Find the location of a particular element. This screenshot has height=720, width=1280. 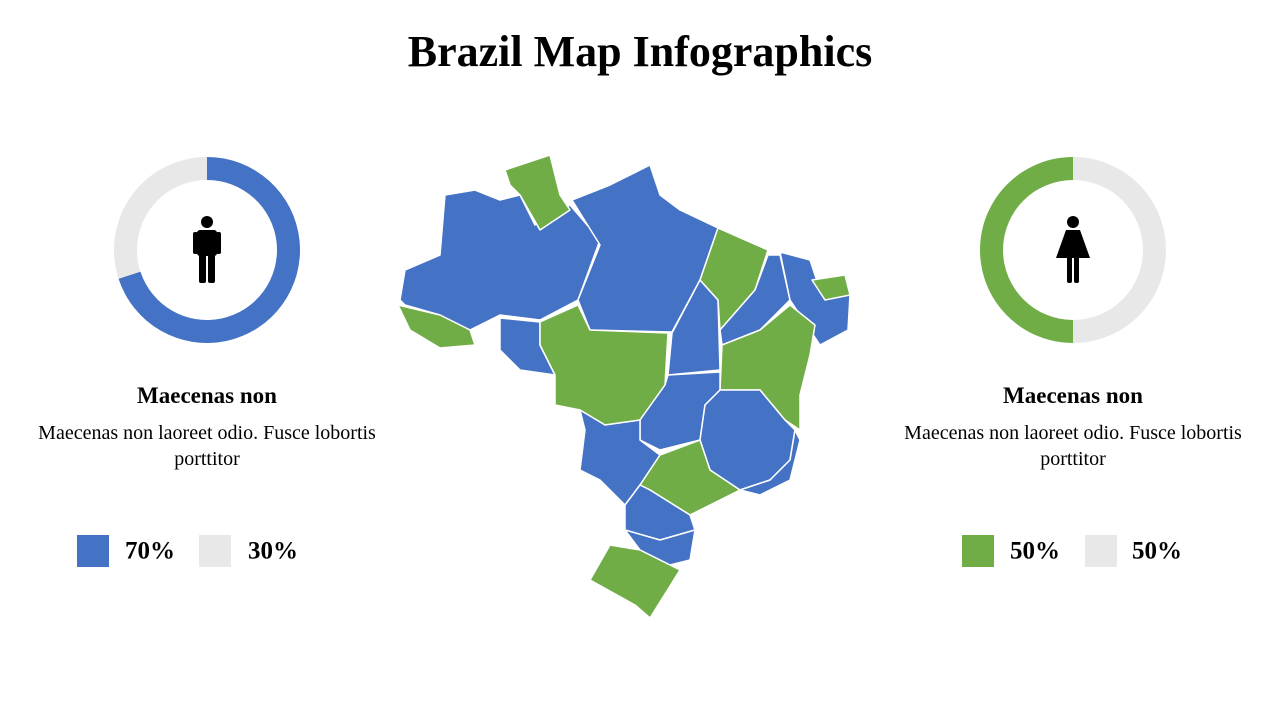

legend-label: 30% is located at coordinates (273, 551).